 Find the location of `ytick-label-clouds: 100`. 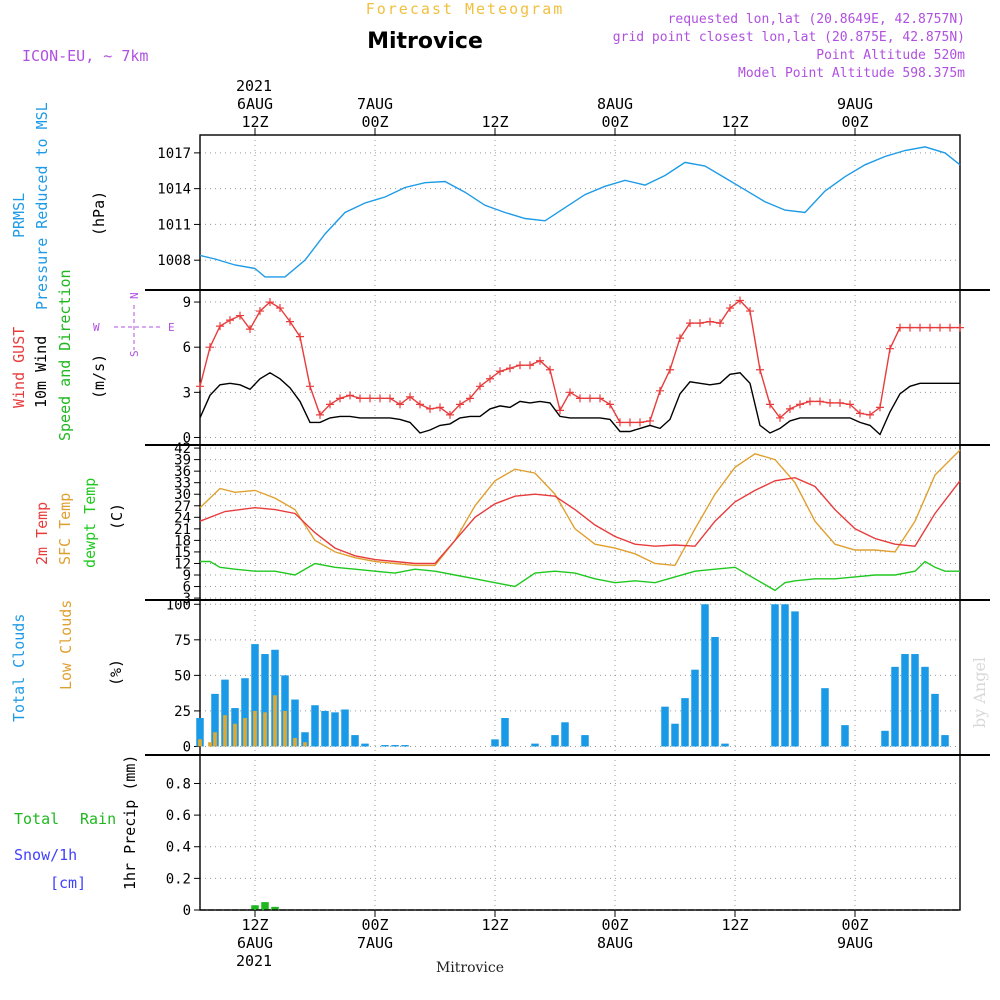

ytick-label-clouds: 100 is located at coordinates (178, 605).